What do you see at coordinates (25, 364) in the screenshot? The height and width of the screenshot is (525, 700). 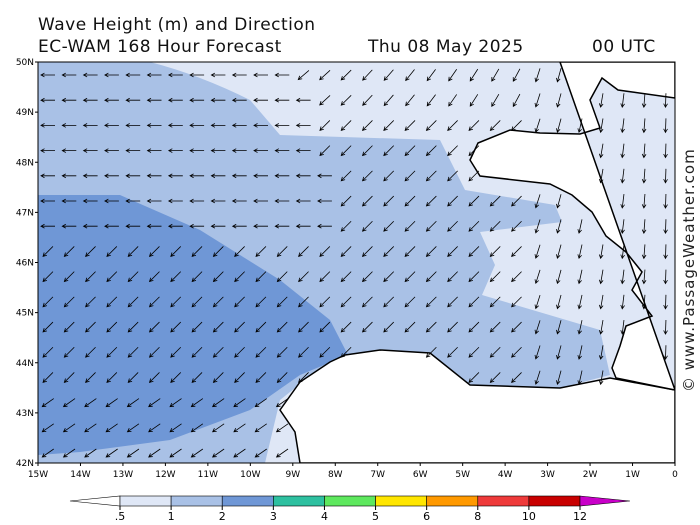 I see `lat-label: 44N` at bounding box center [25, 364].